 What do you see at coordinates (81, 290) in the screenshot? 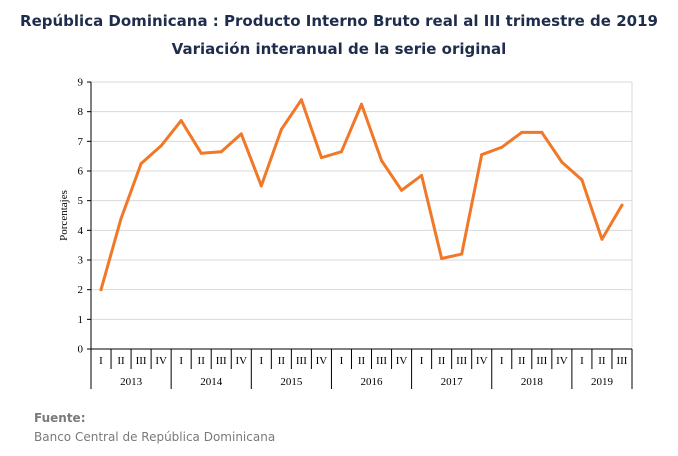
I see `y-tick-label: 2` at bounding box center [81, 290].